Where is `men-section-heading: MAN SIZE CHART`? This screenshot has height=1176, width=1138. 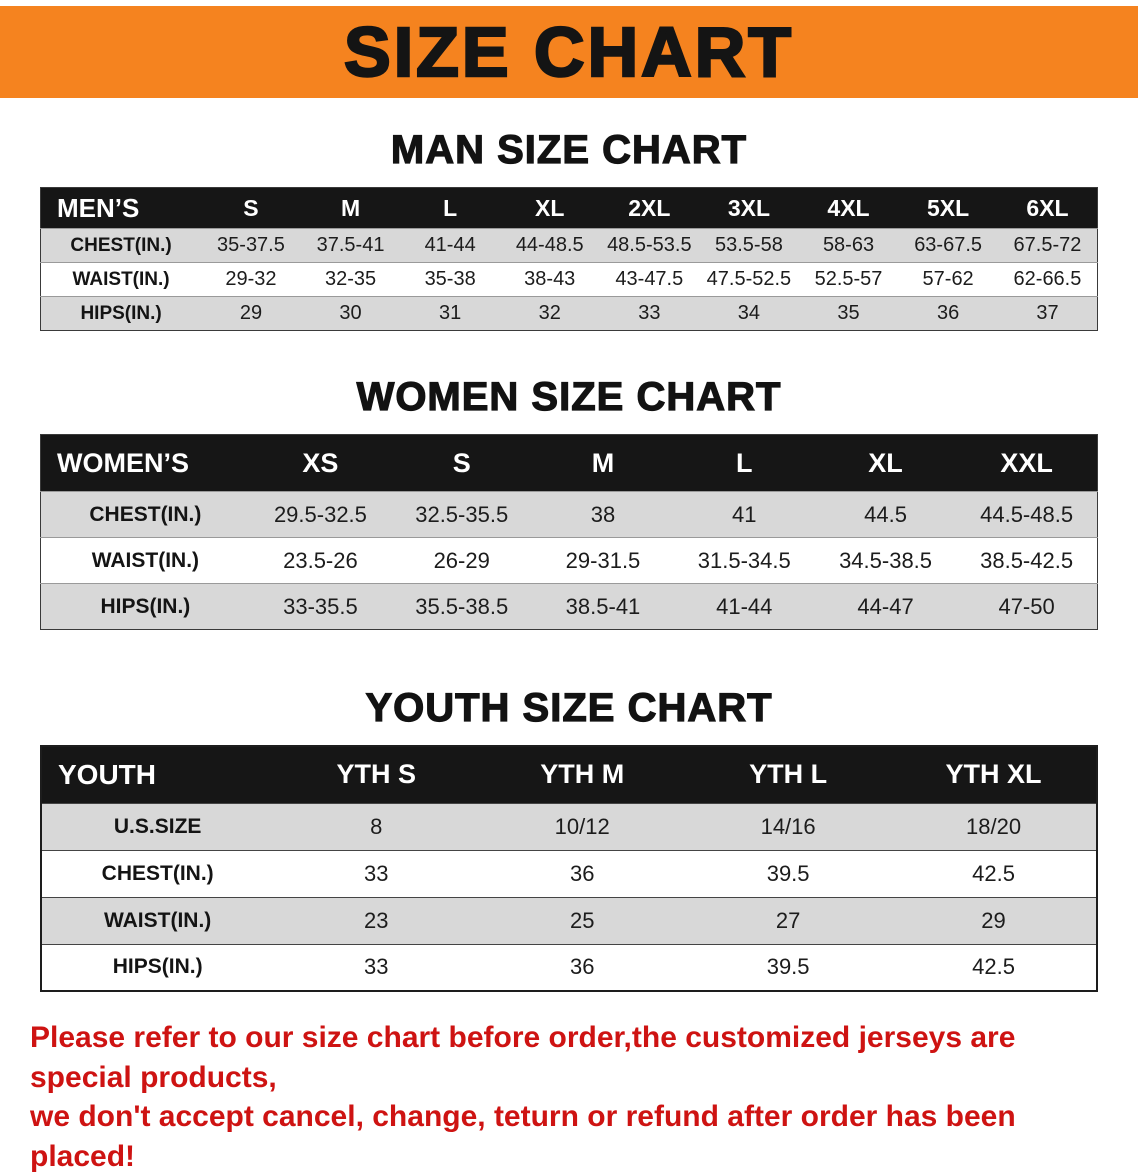 men-section-heading: MAN SIZE CHART is located at coordinates (569, 149).